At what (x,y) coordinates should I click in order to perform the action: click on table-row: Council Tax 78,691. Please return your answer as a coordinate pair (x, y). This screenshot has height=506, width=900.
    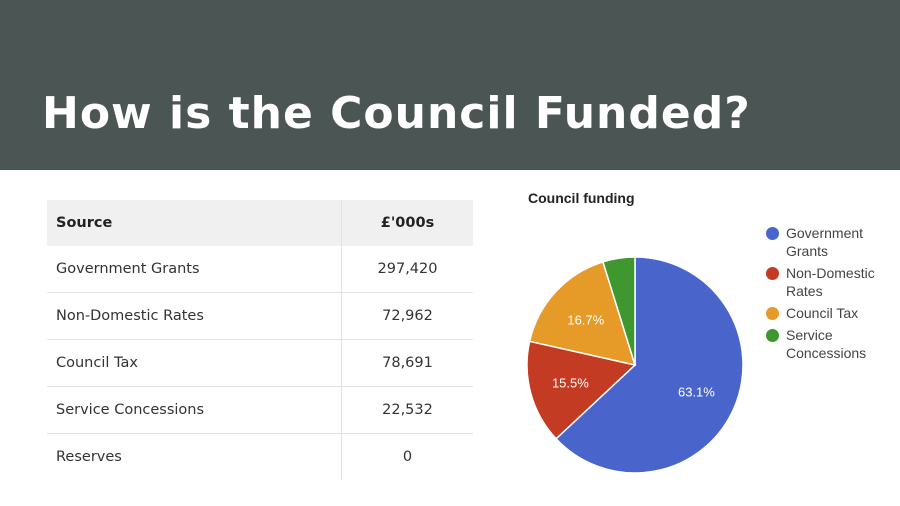
    Looking at the image, I should click on (260, 363).